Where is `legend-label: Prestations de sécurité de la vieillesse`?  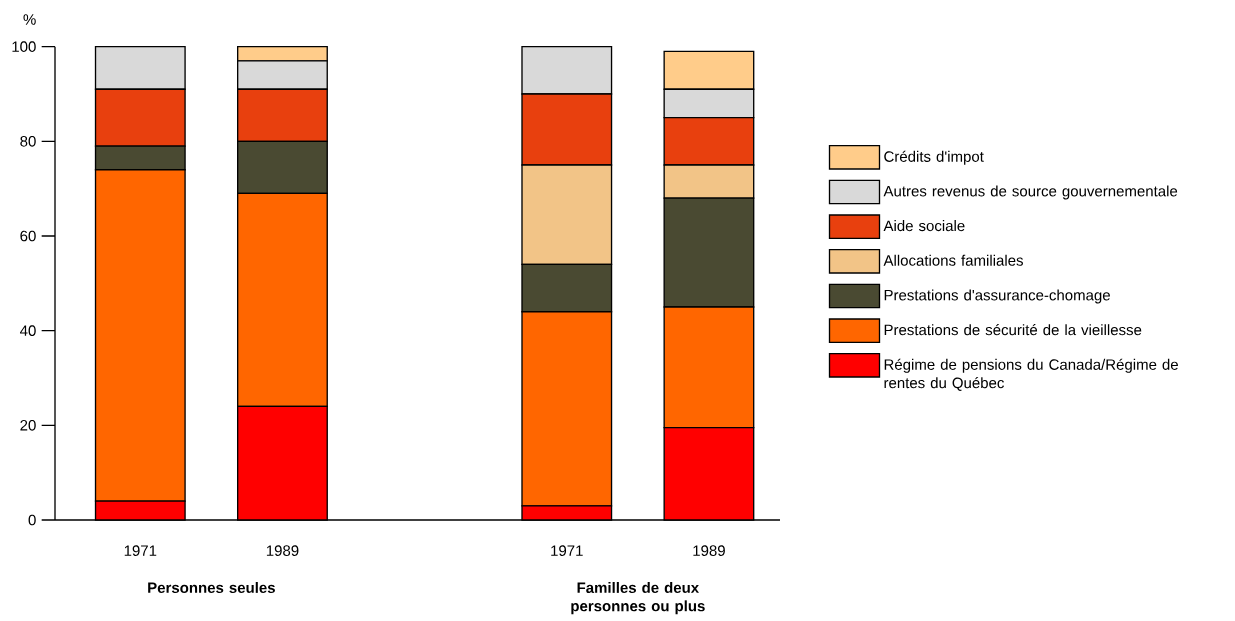
legend-label: Prestations de sécurité de la vieillesse is located at coordinates (1013, 330).